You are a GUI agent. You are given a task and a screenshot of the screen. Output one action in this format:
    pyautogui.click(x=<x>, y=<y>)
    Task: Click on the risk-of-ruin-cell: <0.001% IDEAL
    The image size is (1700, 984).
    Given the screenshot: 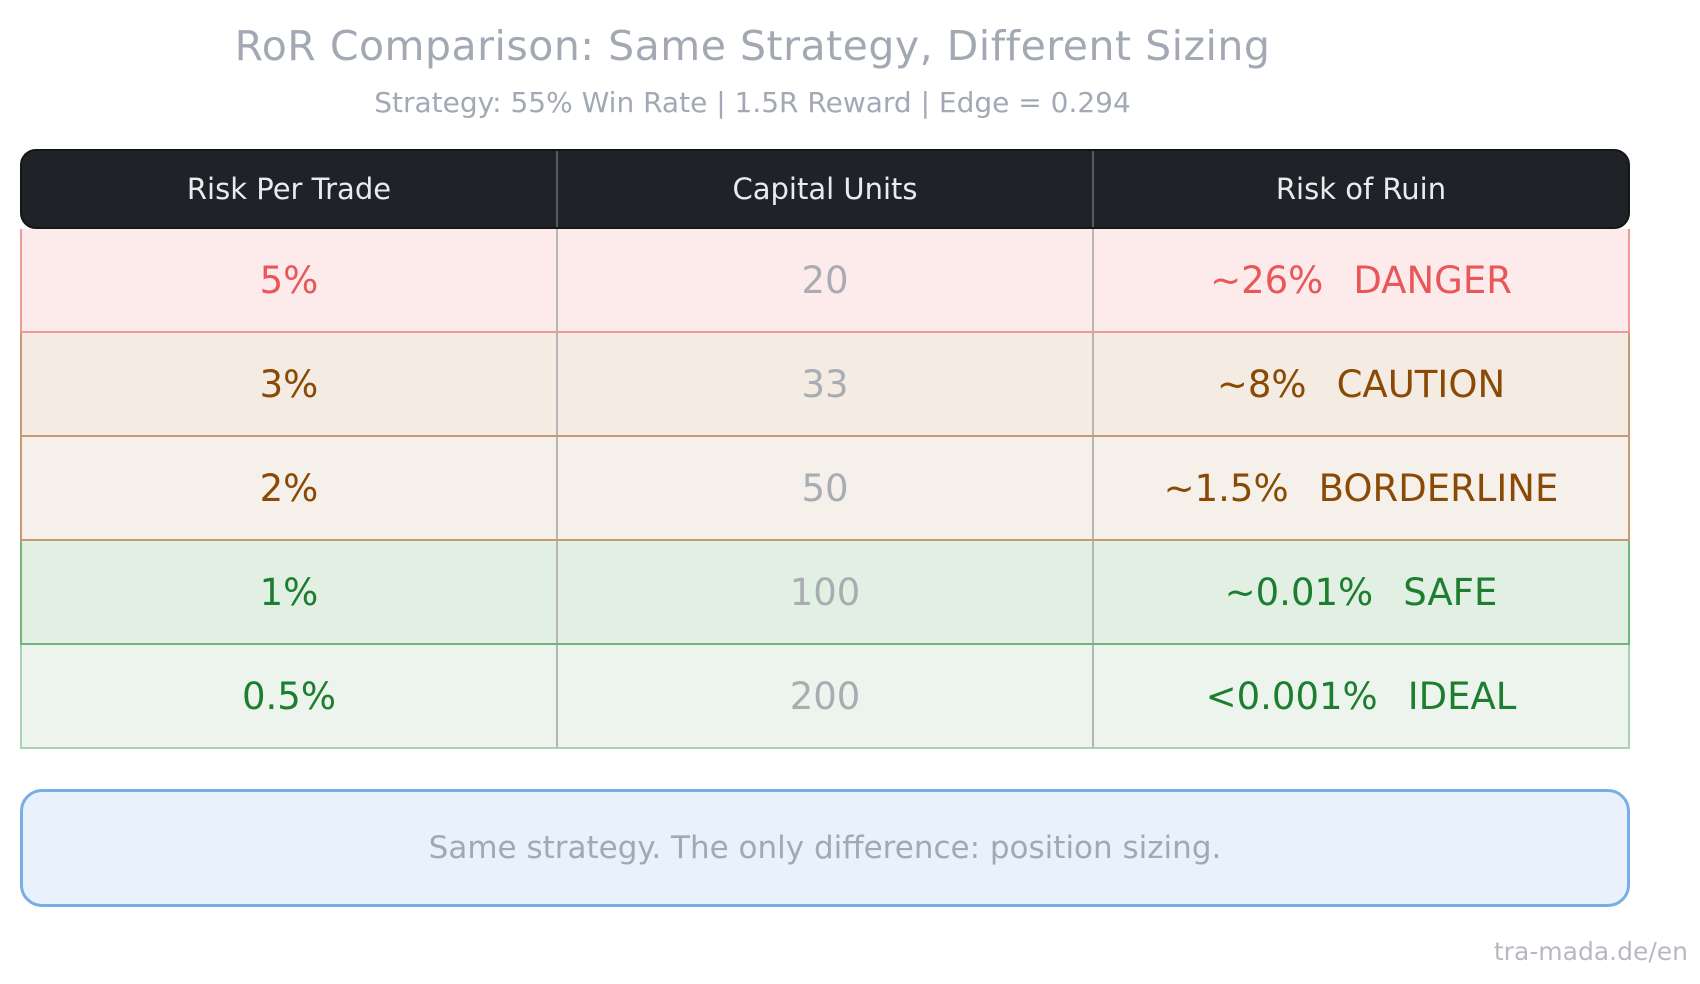 What is the action you would take?
    pyautogui.click(x=1360, y=696)
    